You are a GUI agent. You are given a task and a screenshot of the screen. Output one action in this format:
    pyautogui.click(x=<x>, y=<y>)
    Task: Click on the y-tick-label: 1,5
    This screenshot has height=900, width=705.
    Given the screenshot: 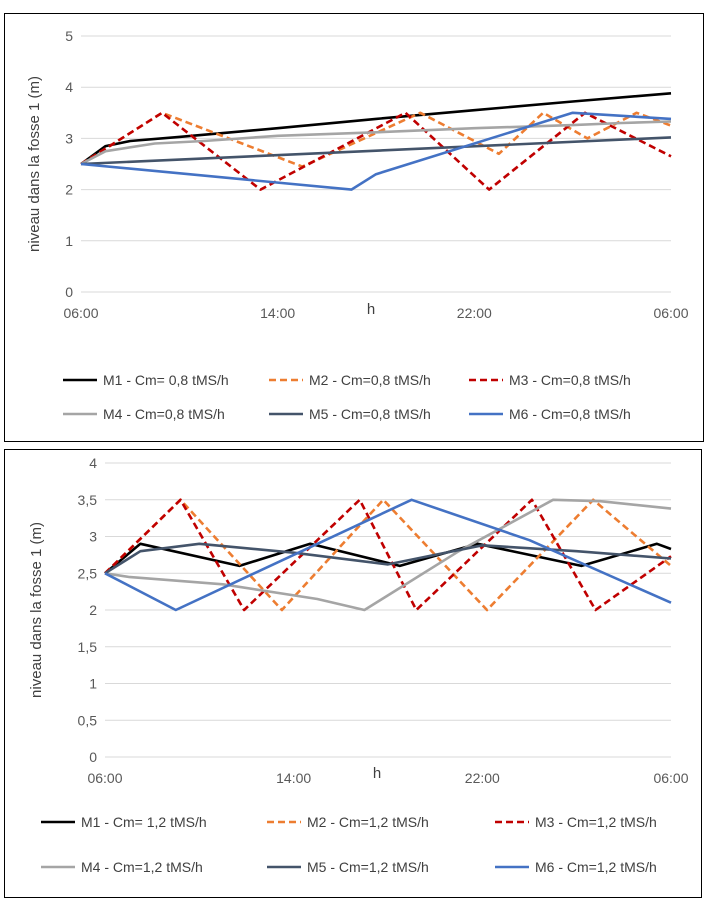 What is the action you would take?
    pyautogui.click(x=88, y=647)
    